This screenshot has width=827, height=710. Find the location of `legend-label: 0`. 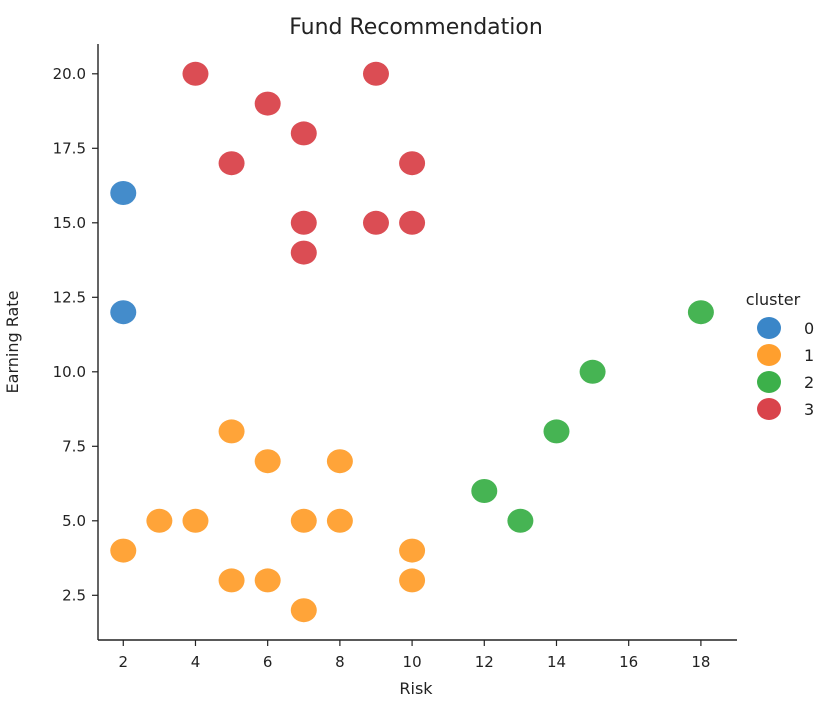

legend-label: 0 is located at coordinates (809, 328).